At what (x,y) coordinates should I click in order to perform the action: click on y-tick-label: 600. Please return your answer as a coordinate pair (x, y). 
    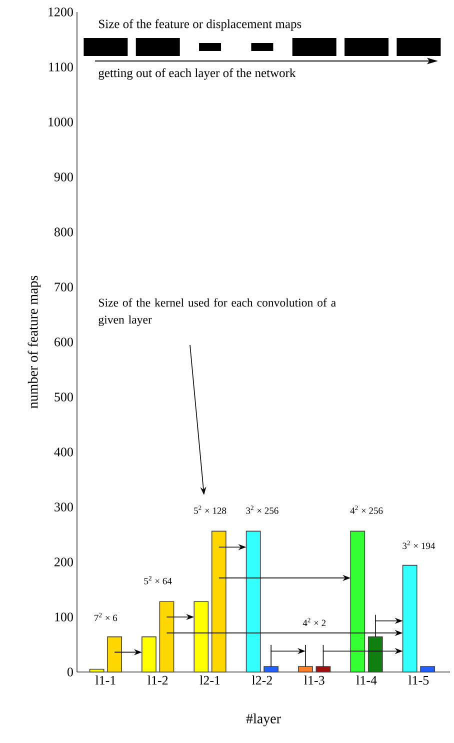
    Looking at the image, I should click on (63, 342).